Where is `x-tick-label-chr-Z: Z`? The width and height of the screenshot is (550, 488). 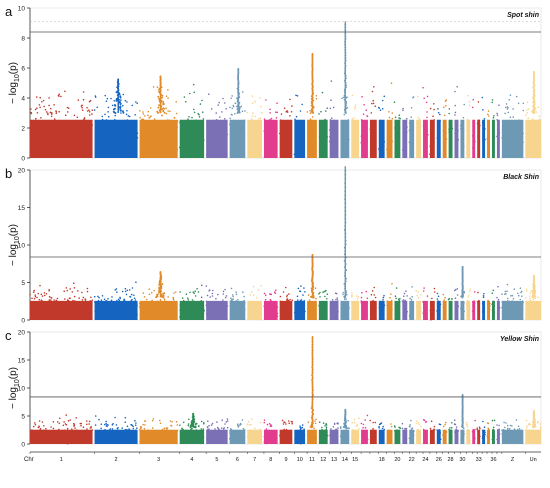 x-tick-label-chr-Z: Z is located at coordinates (513, 460).